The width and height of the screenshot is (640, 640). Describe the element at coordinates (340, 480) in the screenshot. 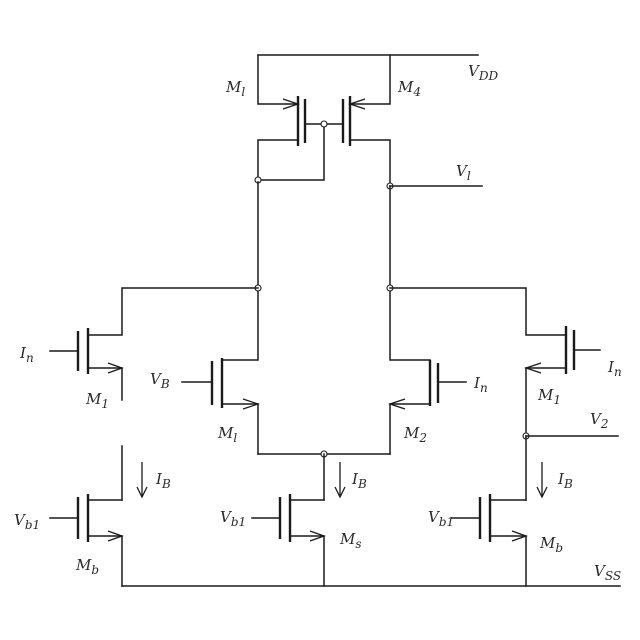

I see `current-arrow-mid` at that location.